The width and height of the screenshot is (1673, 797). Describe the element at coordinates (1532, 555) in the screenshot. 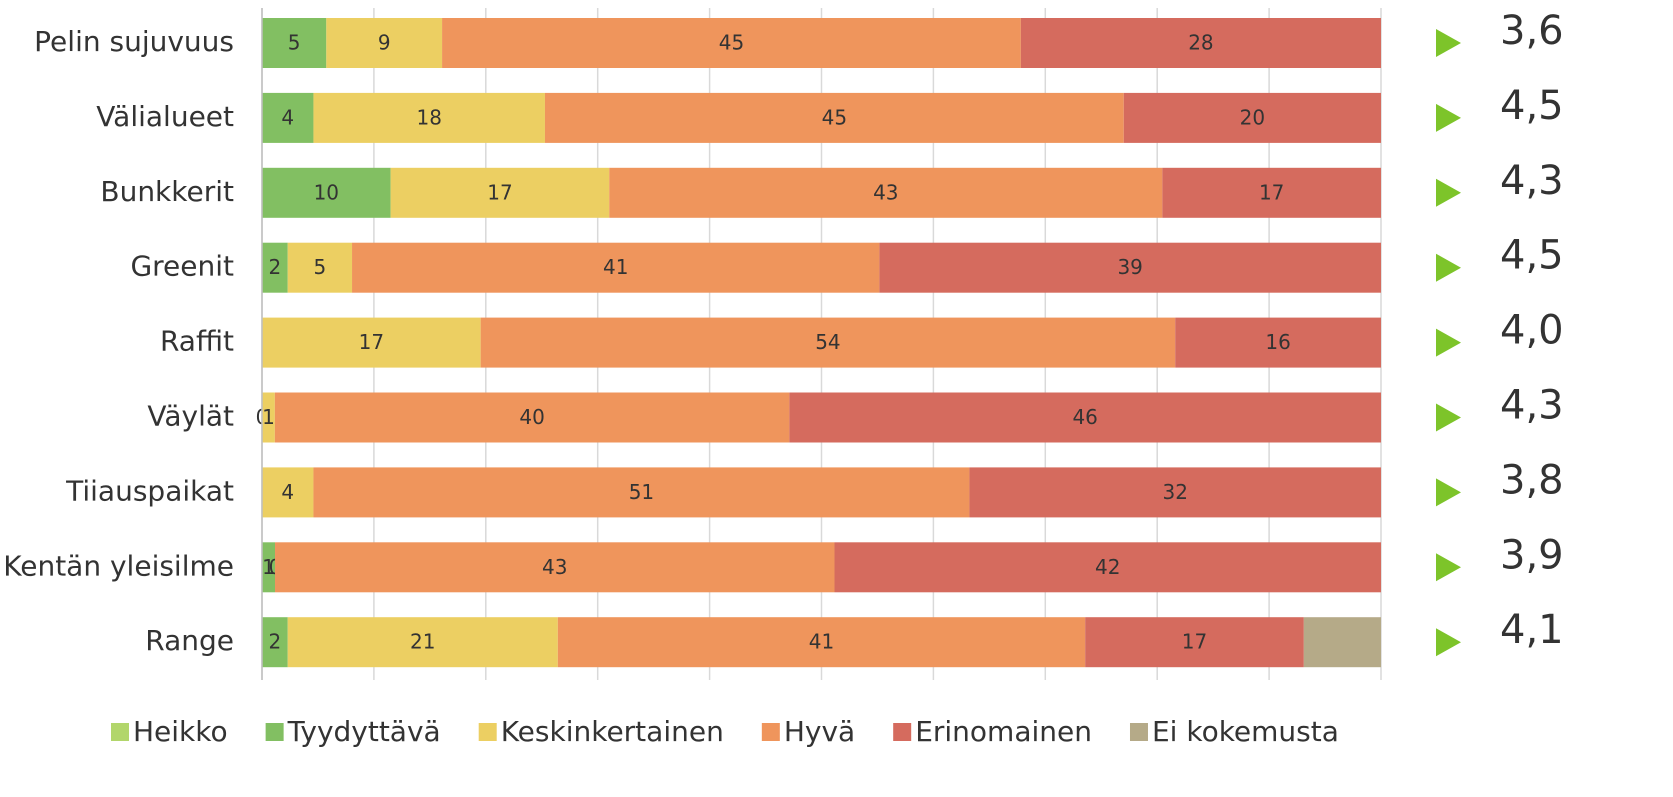

I see `score-annotation: 3,9` at that location.